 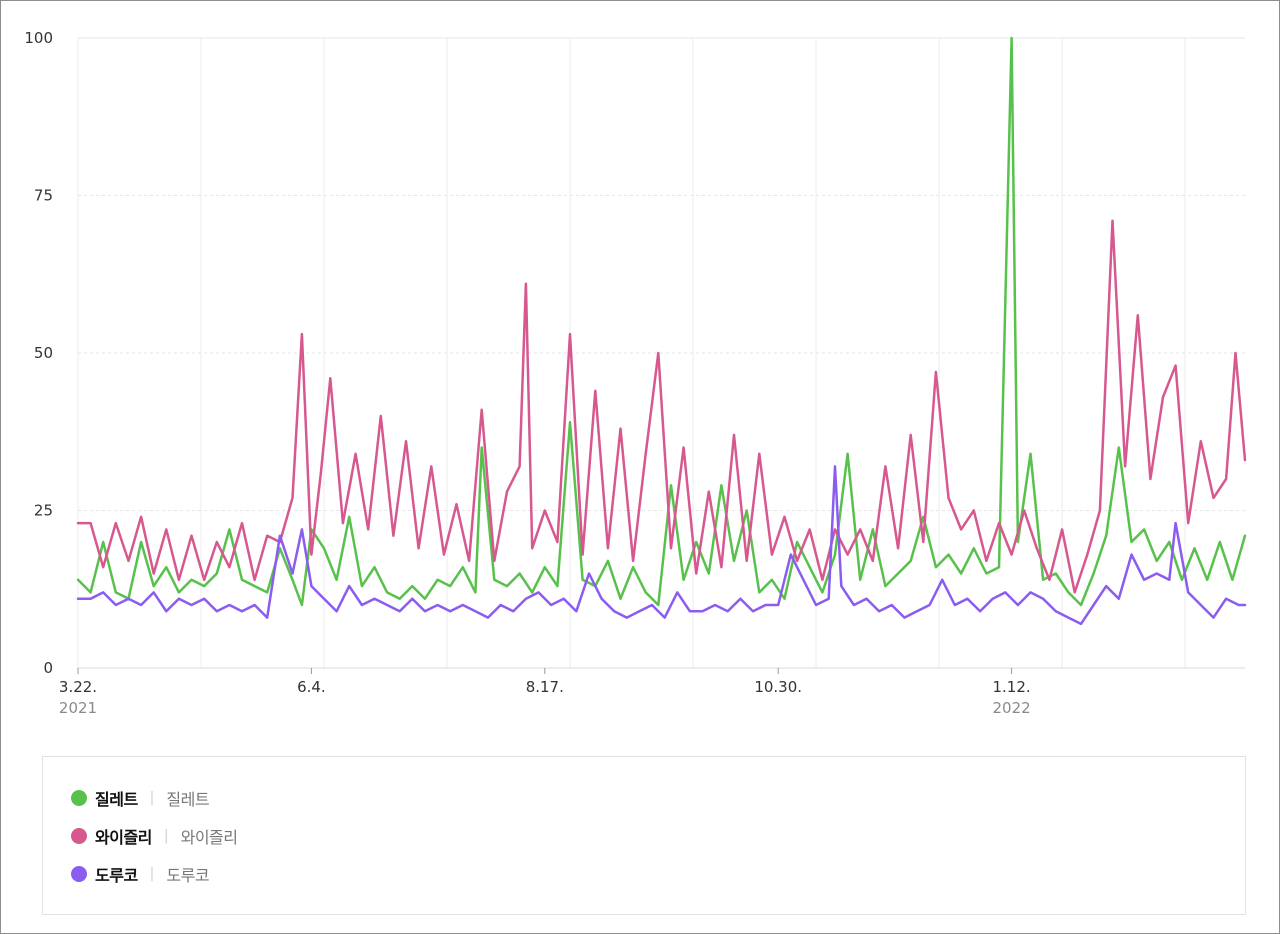 What do you see at coordinates (78, 708) in the screenshot?
I see `x-year-label: 2021` at bounding box center [78, 708].